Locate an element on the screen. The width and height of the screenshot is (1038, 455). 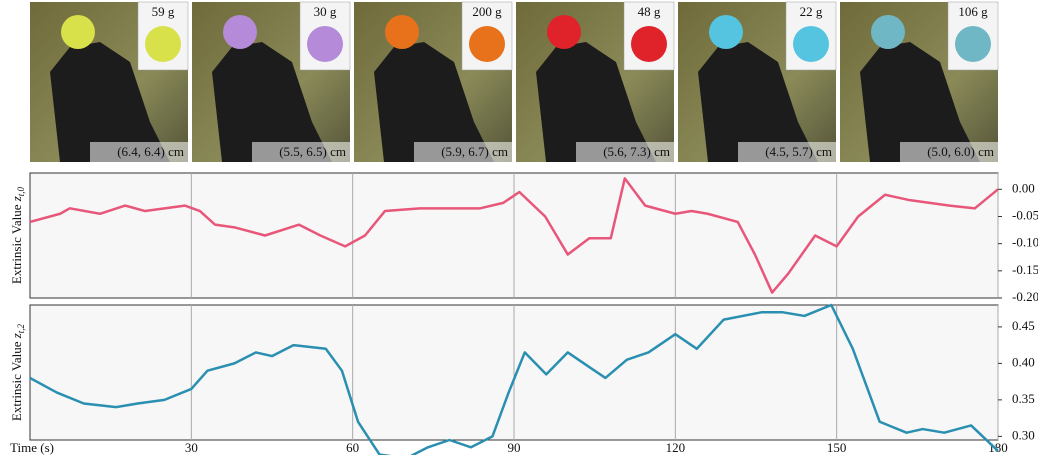
weight-label: 30 g is located at coordinates (325, 11).